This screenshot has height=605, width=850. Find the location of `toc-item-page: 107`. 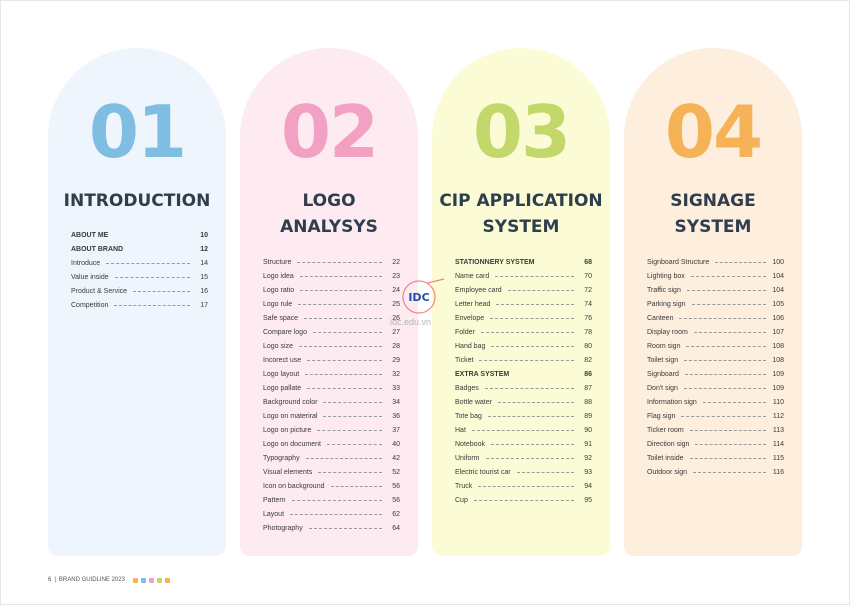

toc-item-page: 107 is located at coordinates (778, 332).